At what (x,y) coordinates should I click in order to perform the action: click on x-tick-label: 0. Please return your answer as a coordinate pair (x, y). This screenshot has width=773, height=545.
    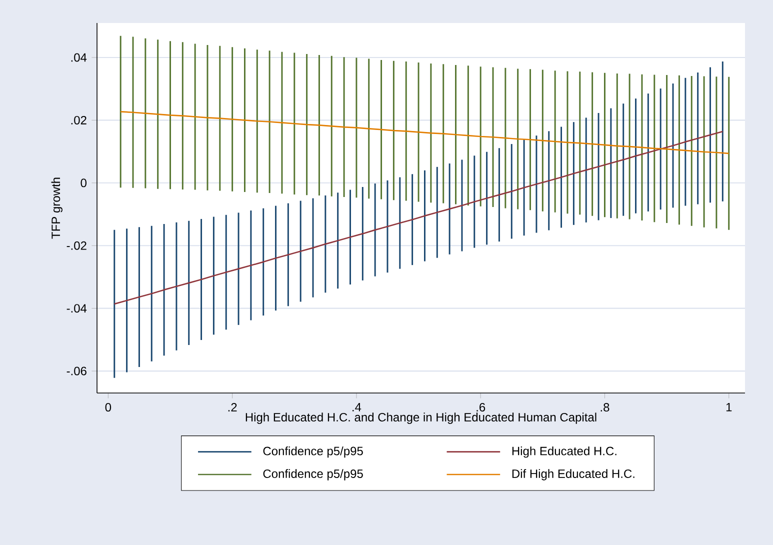
    Looking at the image, I should click on (108, 407).